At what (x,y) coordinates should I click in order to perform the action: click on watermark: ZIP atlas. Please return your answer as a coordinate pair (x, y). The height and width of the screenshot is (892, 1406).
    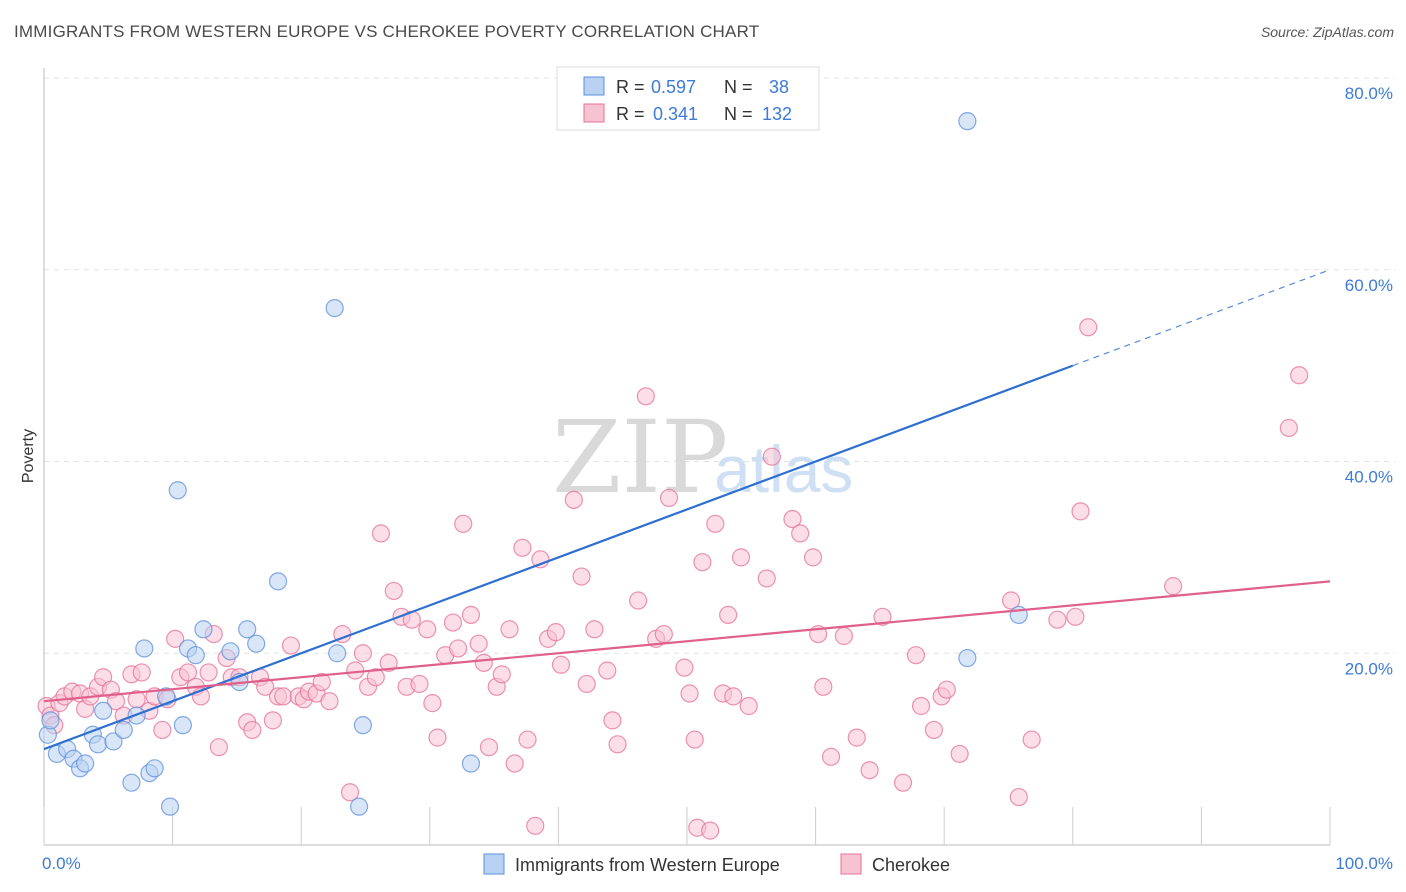
    Looking at the image, I should click on (702, 457).